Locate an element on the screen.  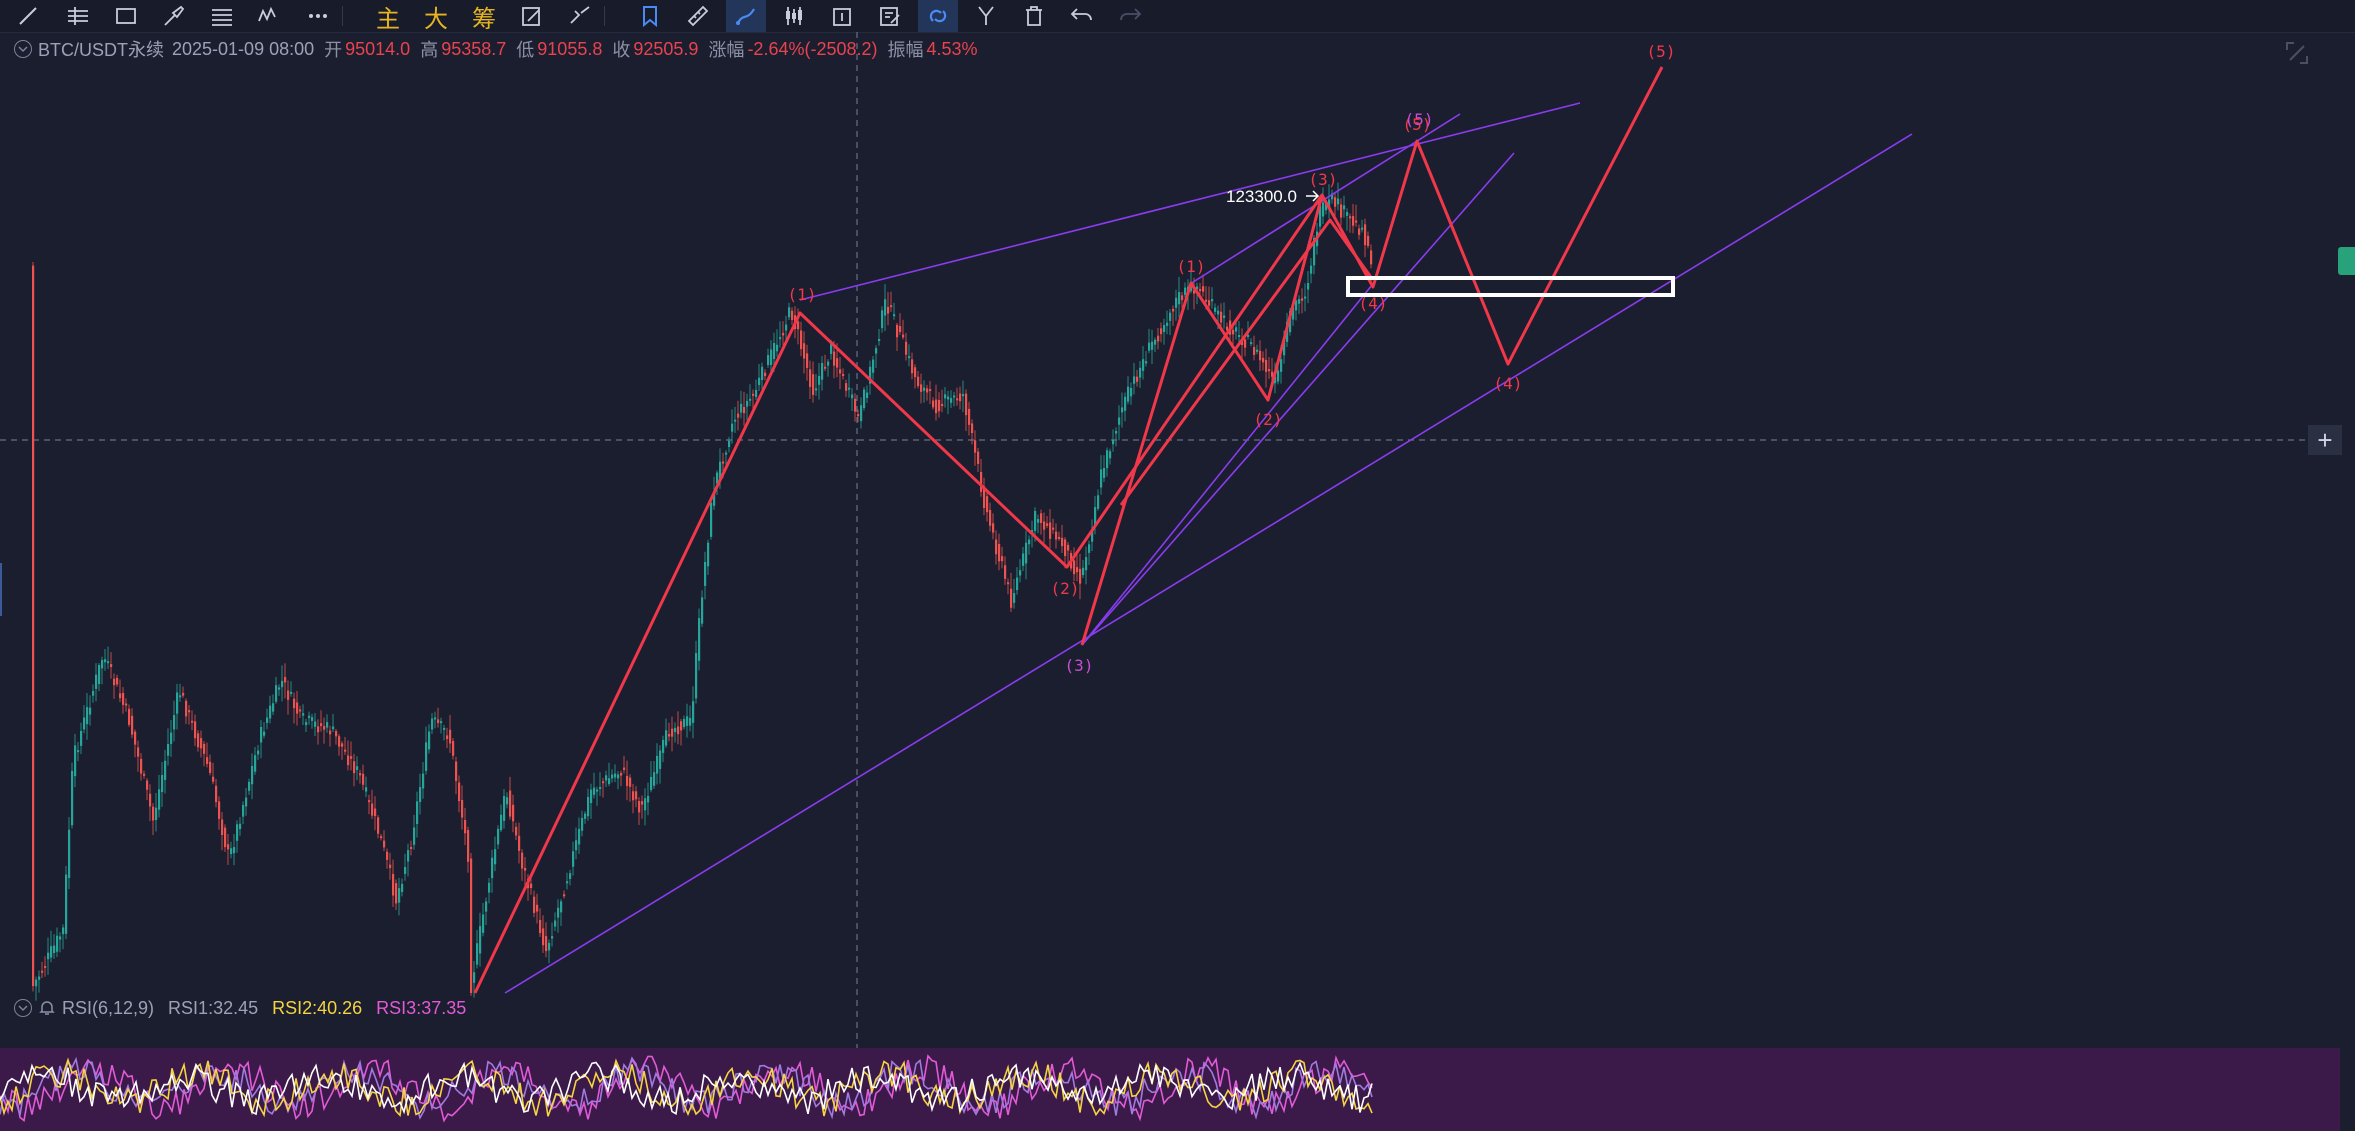
edit-drawing-icon is located at coordinates (532, 16).